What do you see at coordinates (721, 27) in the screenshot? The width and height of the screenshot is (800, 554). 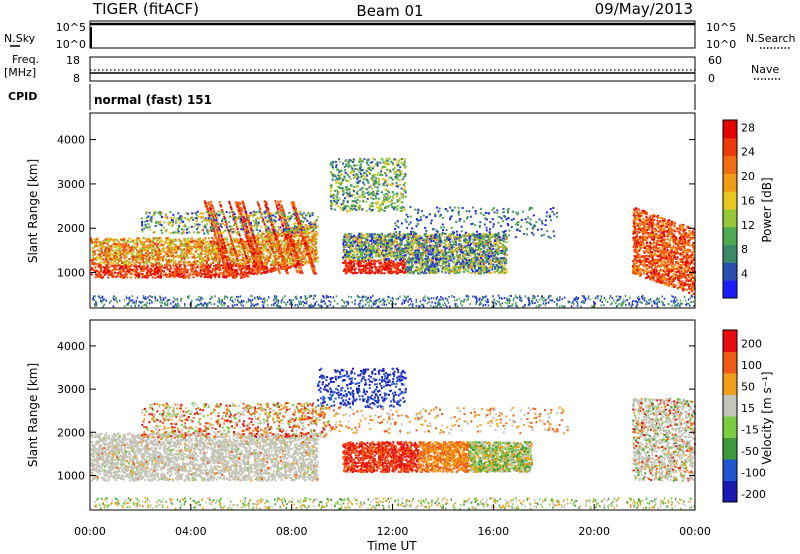 I see `nsearch-tick-top: 10^5` at bounding box center [721, 27].